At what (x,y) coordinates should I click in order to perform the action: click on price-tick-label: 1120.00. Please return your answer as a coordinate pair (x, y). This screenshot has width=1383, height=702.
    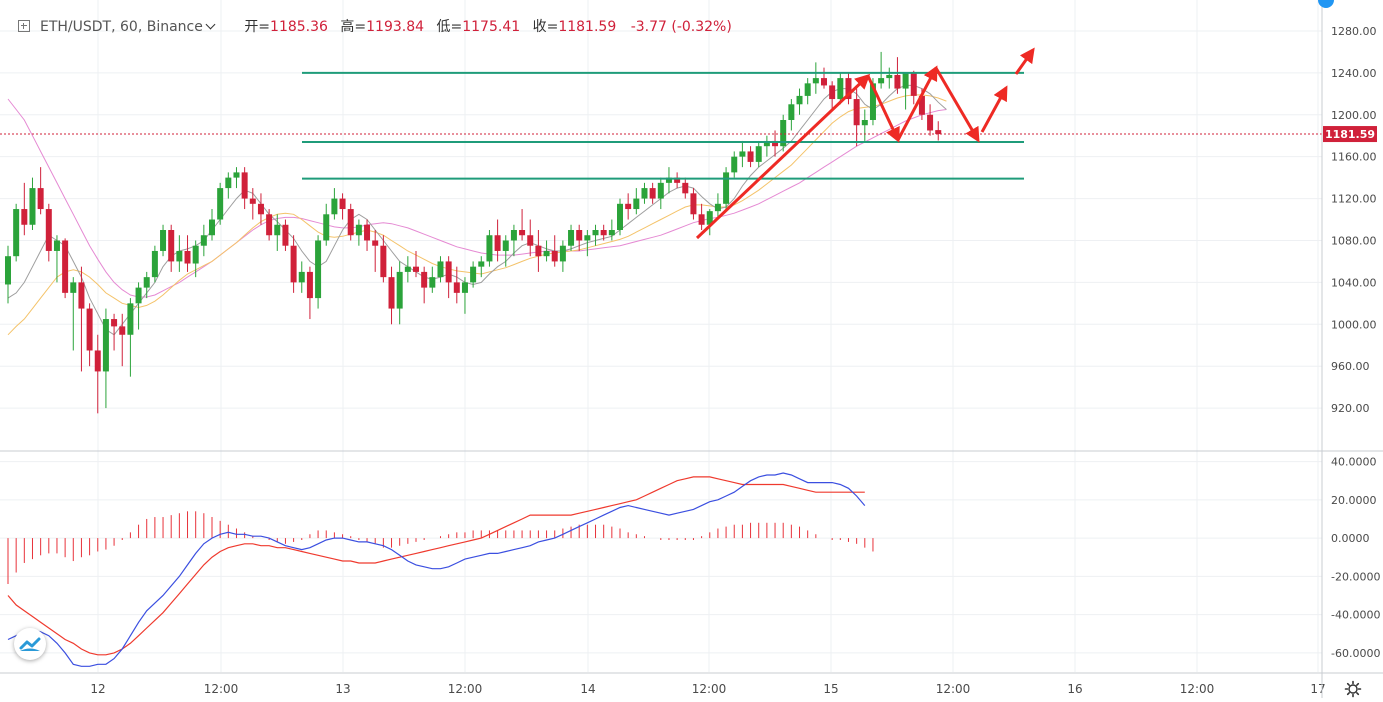
    Looking at the image, I should click on (1354, 199).